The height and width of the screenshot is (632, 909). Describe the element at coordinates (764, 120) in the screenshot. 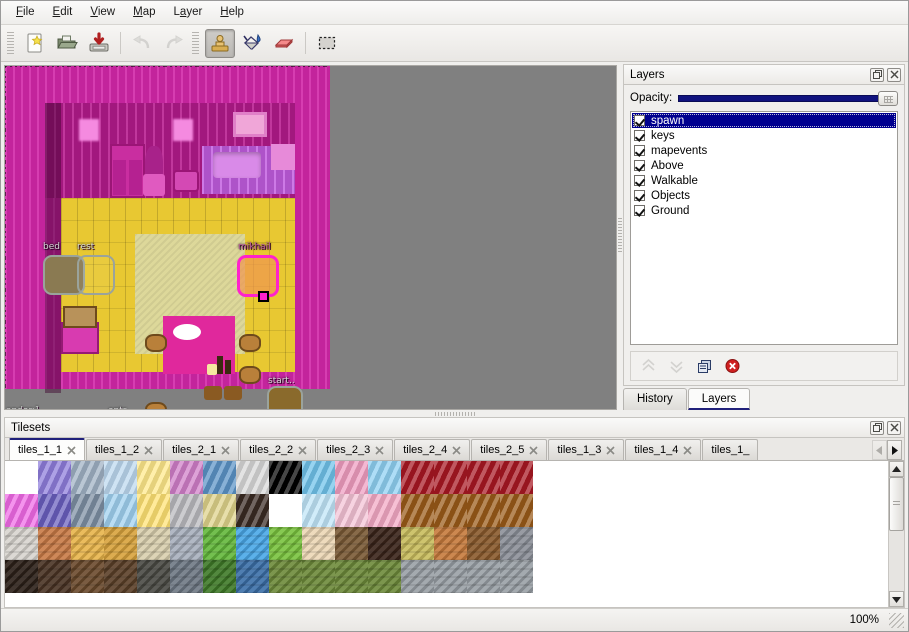

I see `layer-row-spawn: spawn` at that location.